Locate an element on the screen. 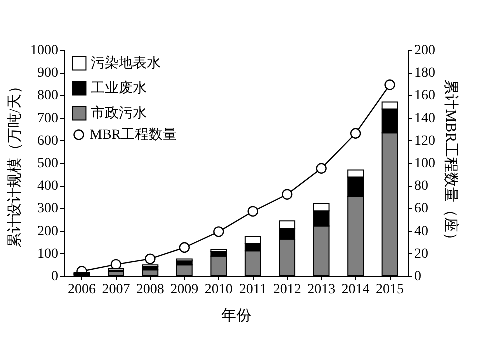  y2-tick-label: 200 is located at coordinates (425, 51).